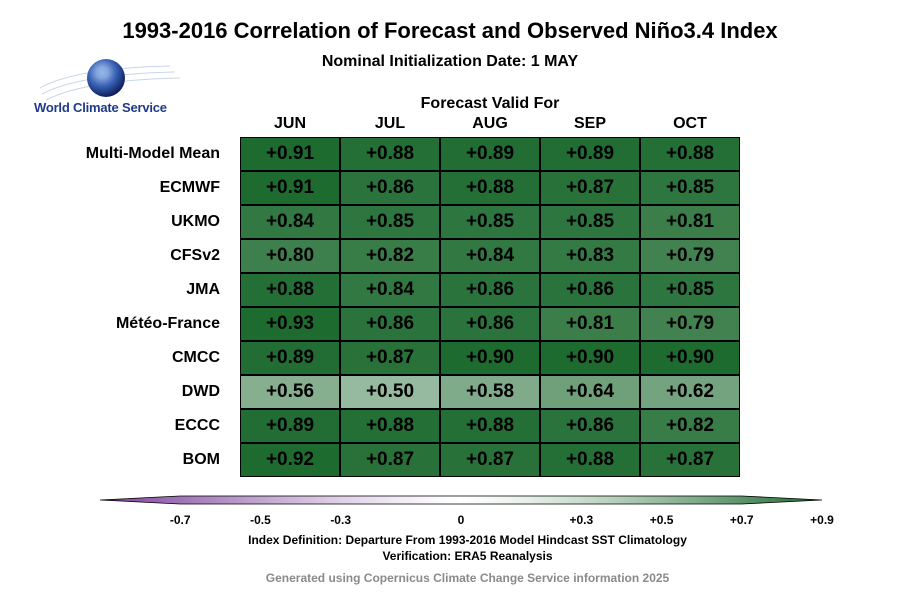  What do you see at coordinates (180, 520) in the screenshot?
I see `colorbar-tick-label: -0.7` at bounding box center [180, 520].